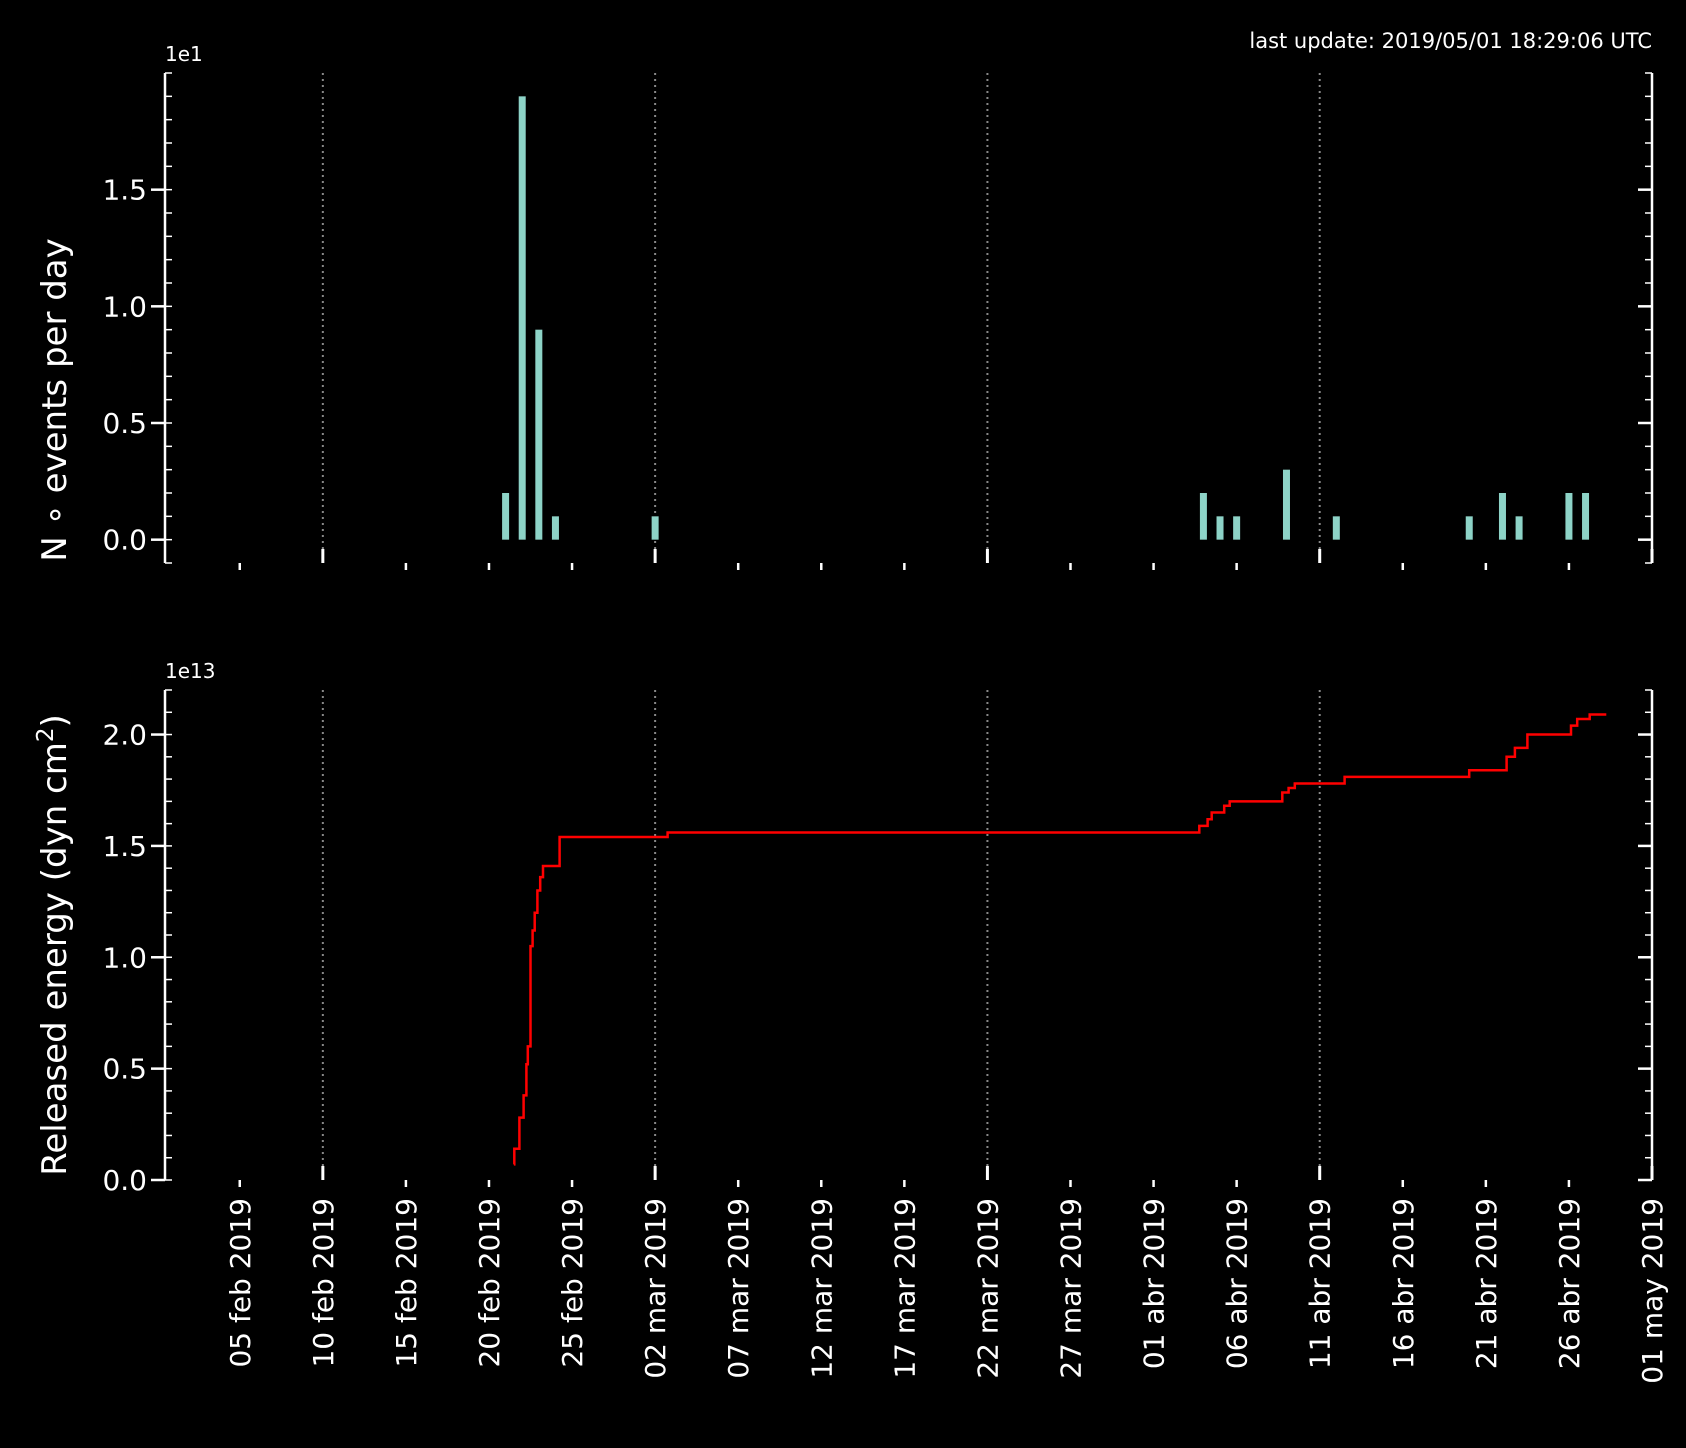 This screenshot has height=1448, width=1686. Describe the element at coordinates (124, 1069) in the screenshot. I see `energy-y-tick-label-1: 0.5` at that location.